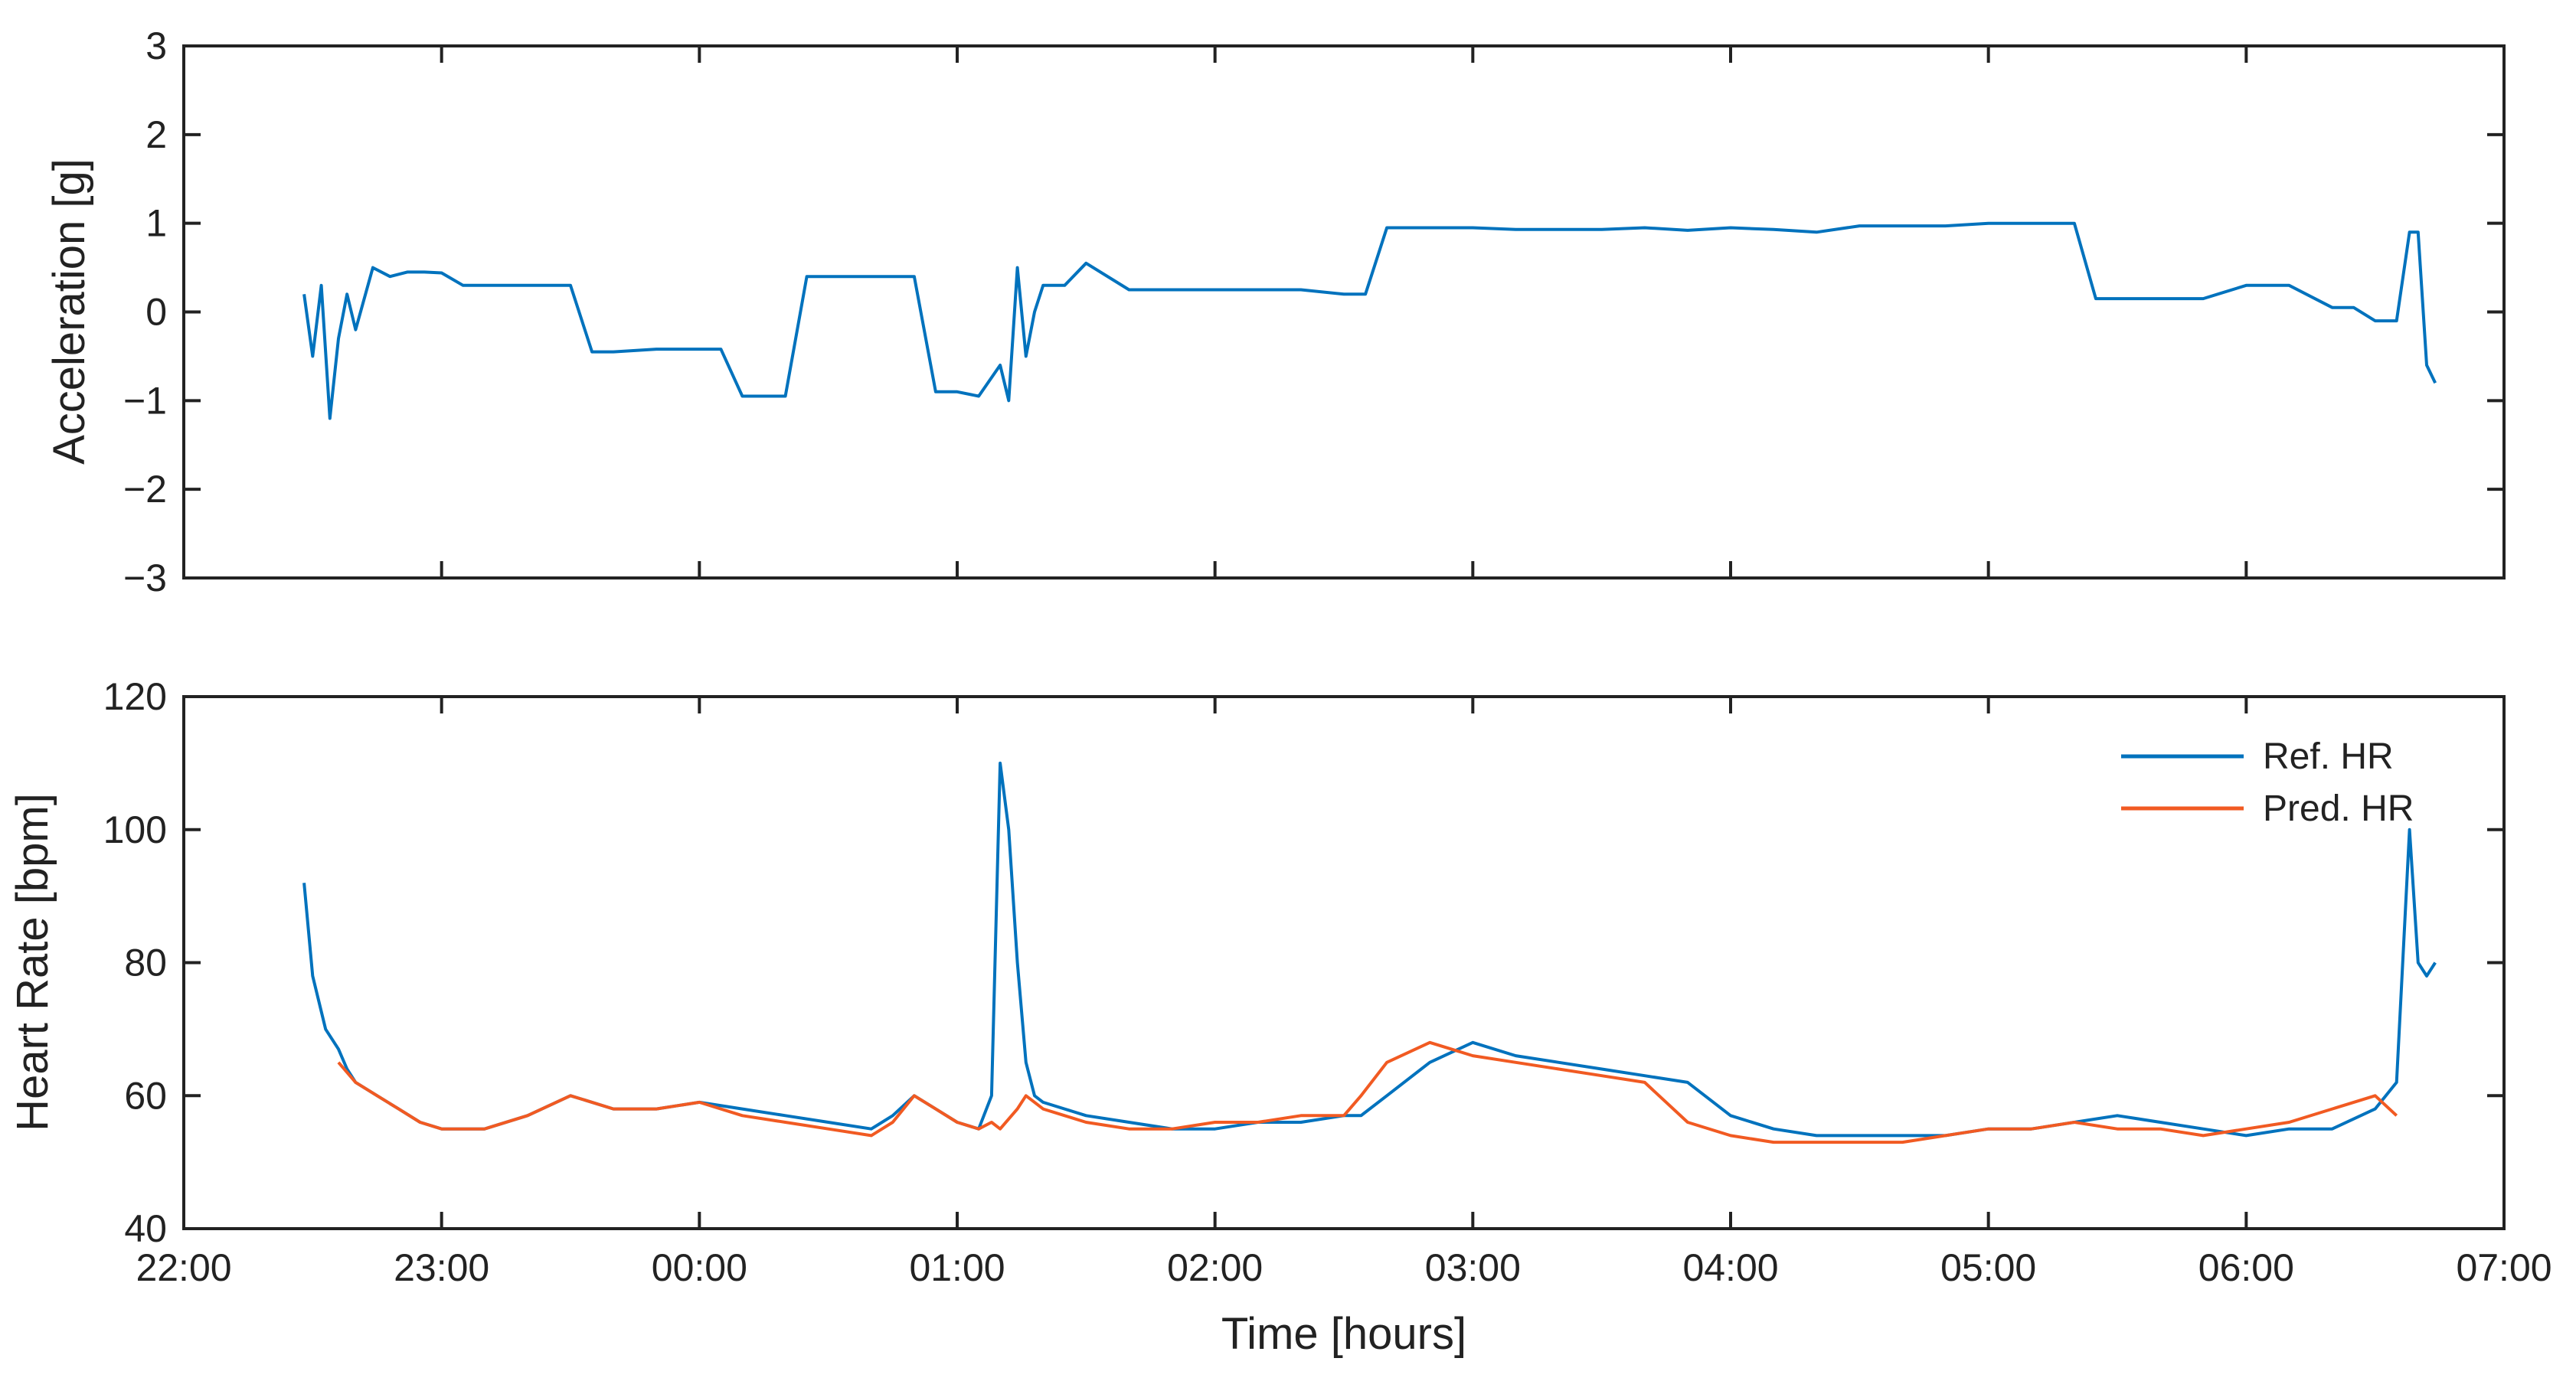 Image resolution: width=2576 pixels, height=1381 pixels. Describe the element at coordinates (69, 311) in the screenshot. I see `acceleration-y-axis-label: Acceleration [g]` at that location.